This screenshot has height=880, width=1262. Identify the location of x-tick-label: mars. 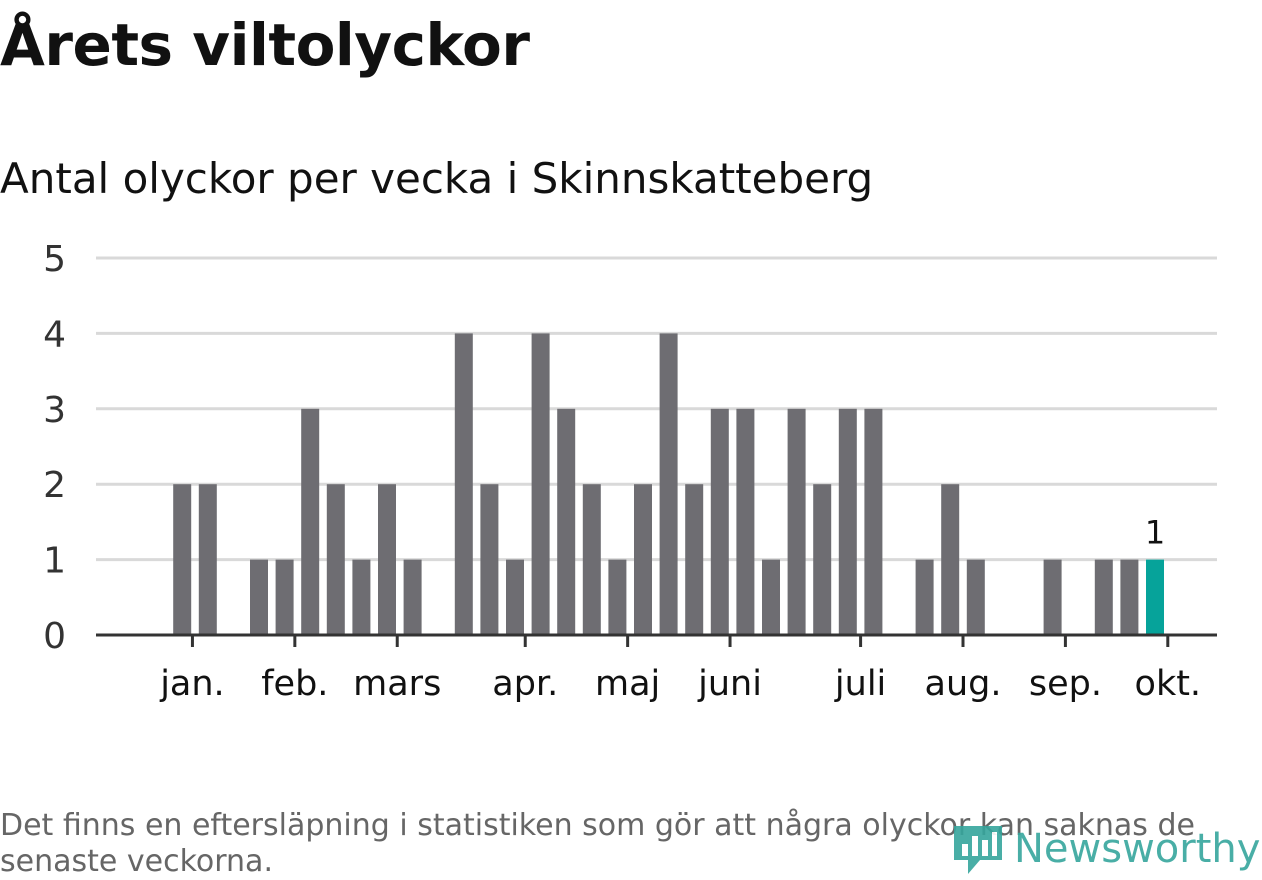
(397, 684).